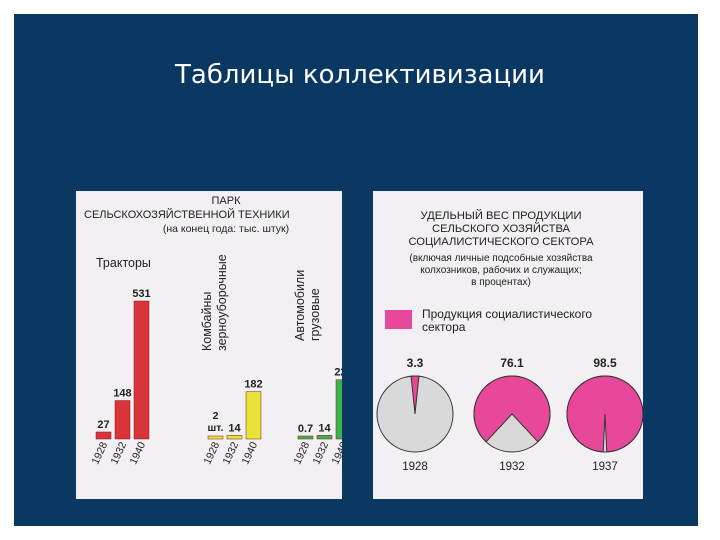 Image resolution: width=720 pixels, height=540 pixels. What do you see at coordinates (501, 258) in the screenshot?
I see `pie-chart-subtitle-line: (включая личные подсобные хозяйства` at bounding box center [501, 258].